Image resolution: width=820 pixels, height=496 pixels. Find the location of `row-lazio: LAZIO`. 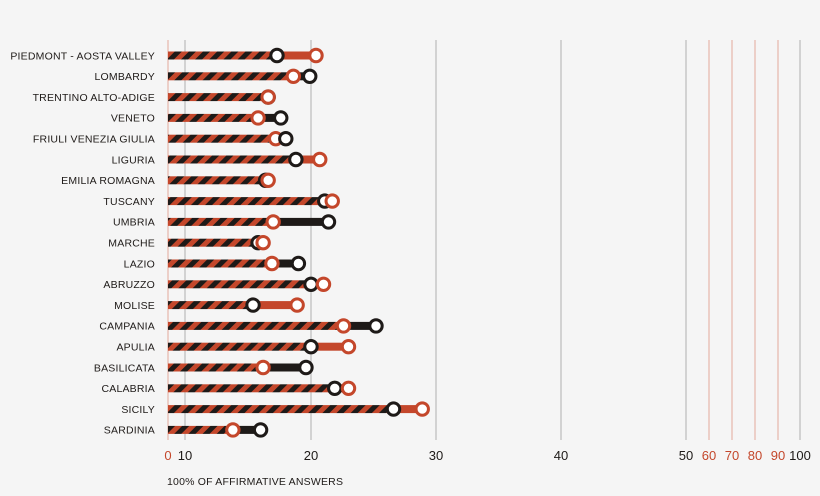

row-lazio: LAZIO is located at coordinates (215, 263).